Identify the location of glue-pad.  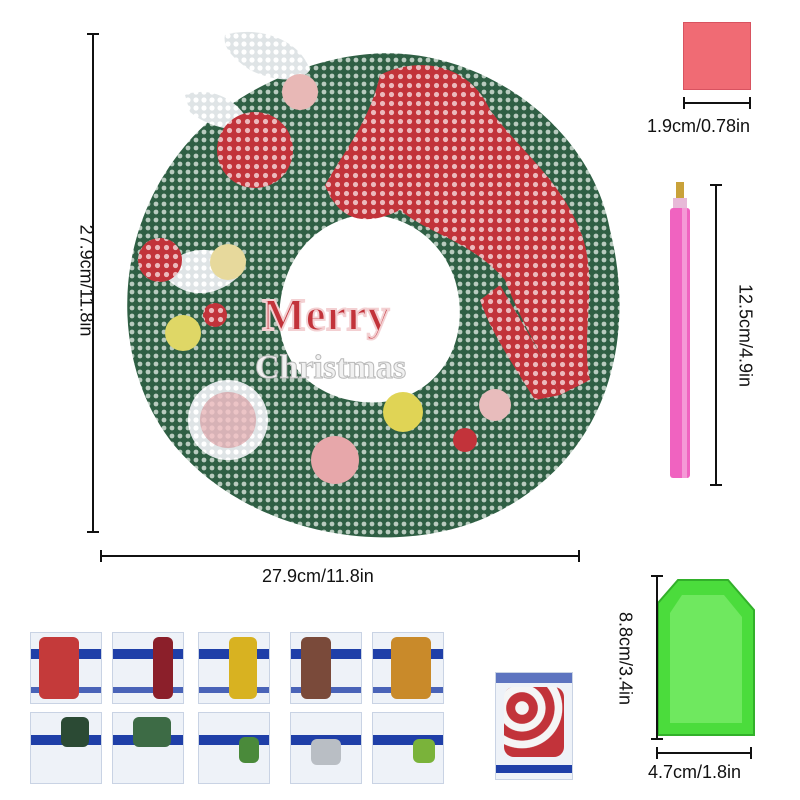
(717, 56).